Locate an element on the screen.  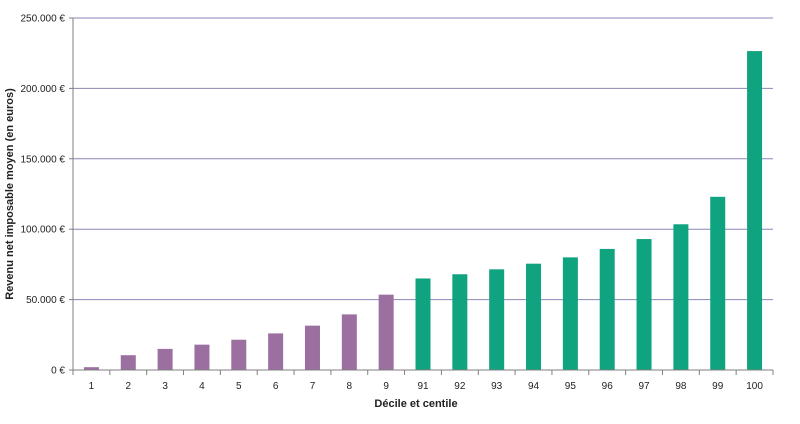
y-tick-label: 0 € is located at coordinates (58, 371).